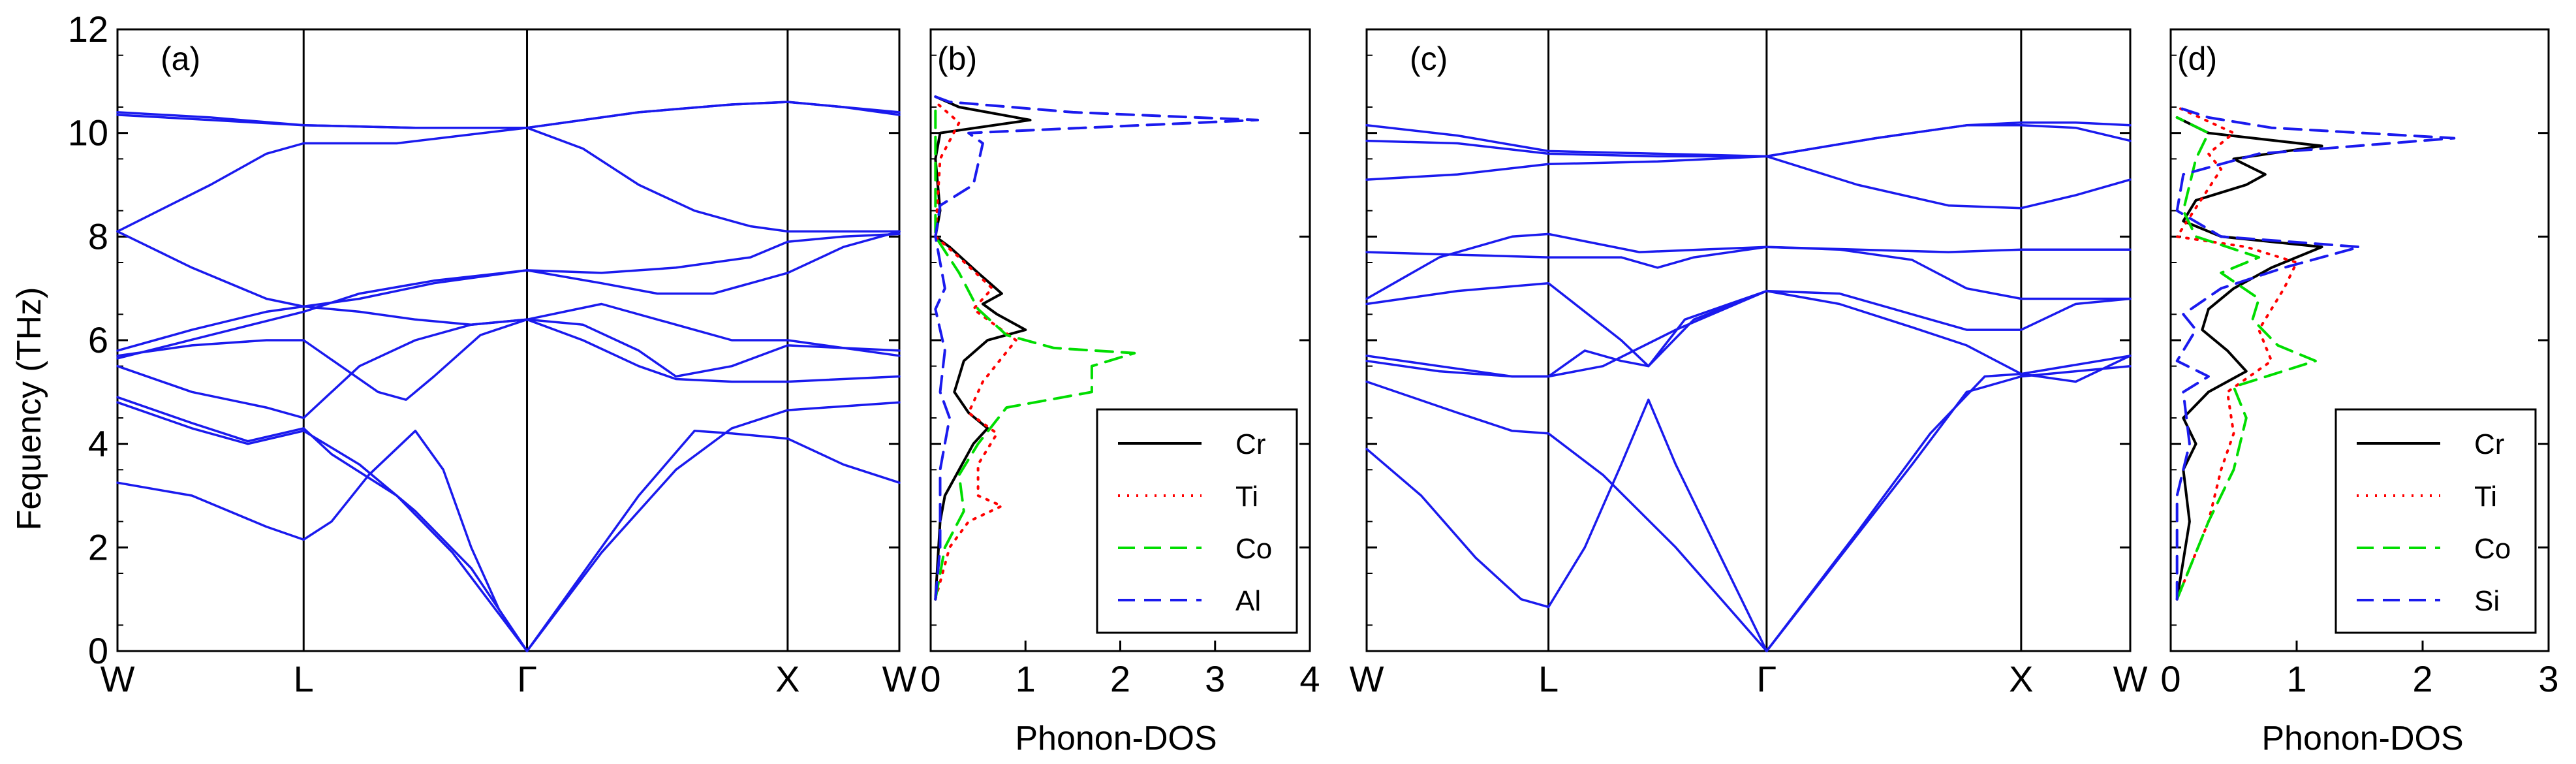 The width and height of the screenshot is (2576, 764). Describe the element at coordinates (957, 58) in the screenshot. I see `panel-label: (b)` at that location.